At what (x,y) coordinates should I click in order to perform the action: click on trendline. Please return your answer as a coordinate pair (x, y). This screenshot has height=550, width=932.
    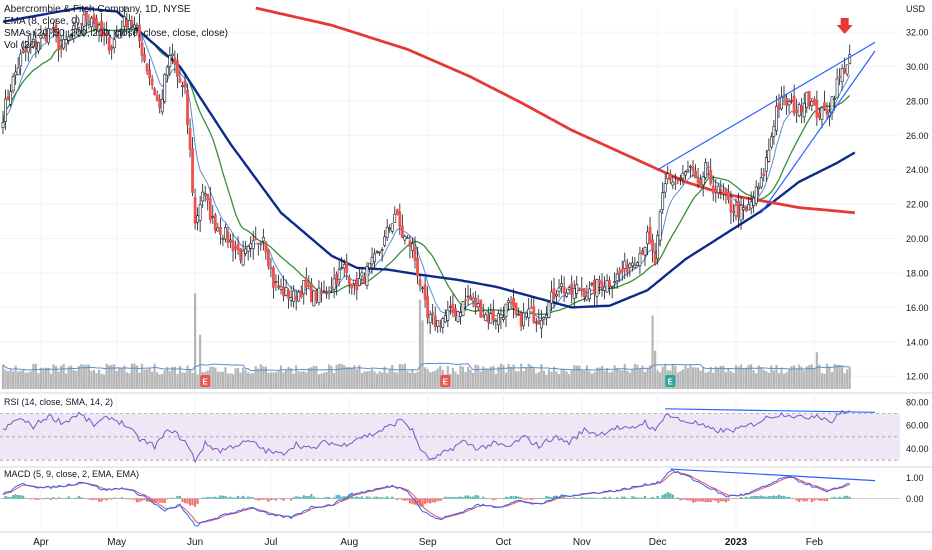
    Looking at the image, I should click on (766, 106).